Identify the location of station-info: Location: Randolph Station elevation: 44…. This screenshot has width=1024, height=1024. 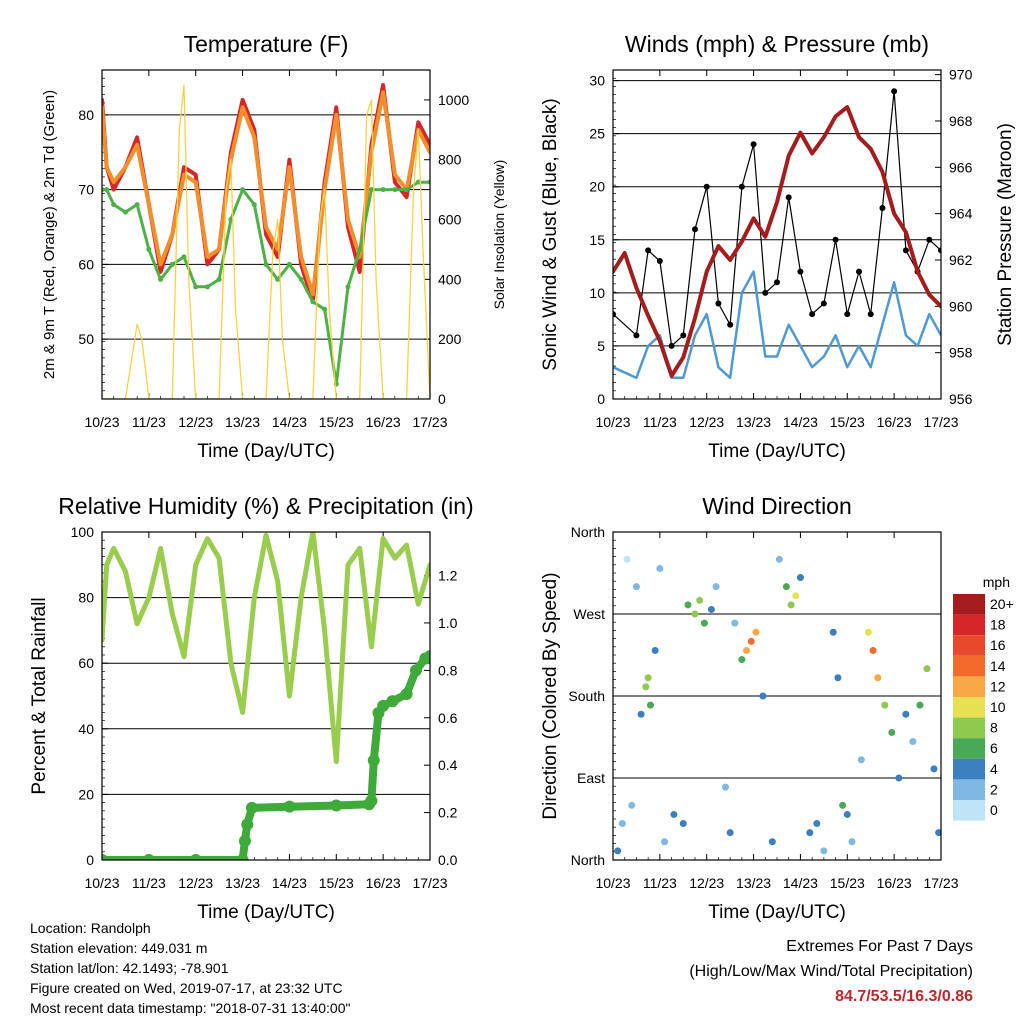
(190, 968).